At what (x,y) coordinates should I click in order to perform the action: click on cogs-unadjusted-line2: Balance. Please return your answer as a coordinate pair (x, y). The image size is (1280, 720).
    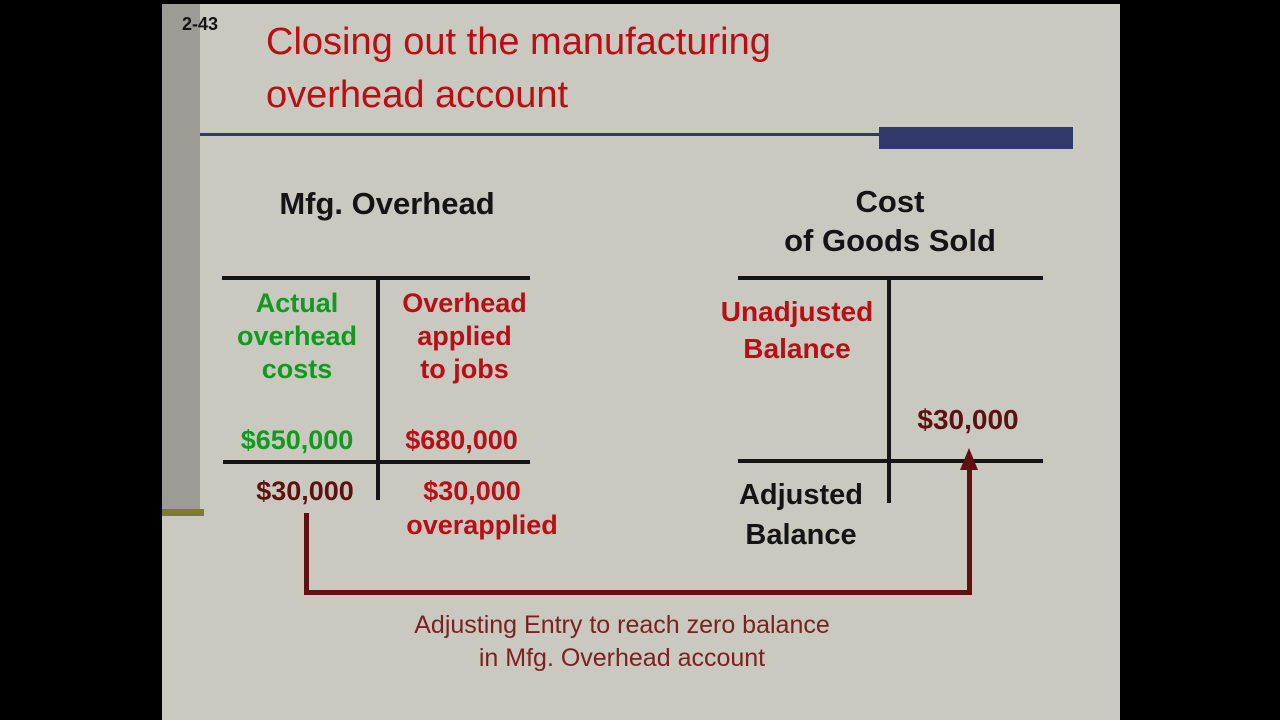
    Looking at the image, I should click on (797, 348).